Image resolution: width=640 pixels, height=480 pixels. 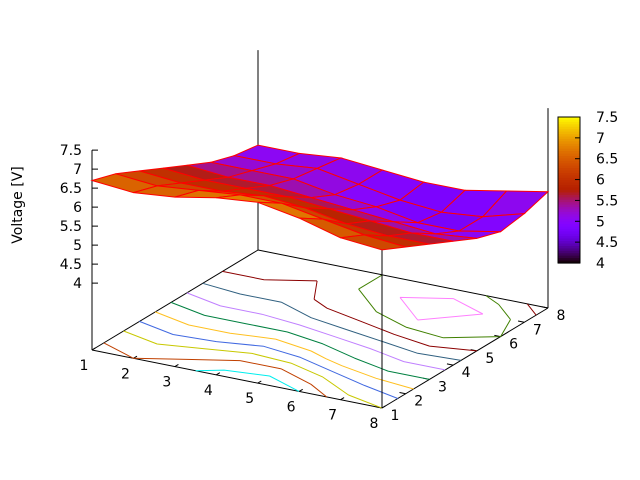 I want to click on y-tick-label: 3, so click(x=442, y=387).